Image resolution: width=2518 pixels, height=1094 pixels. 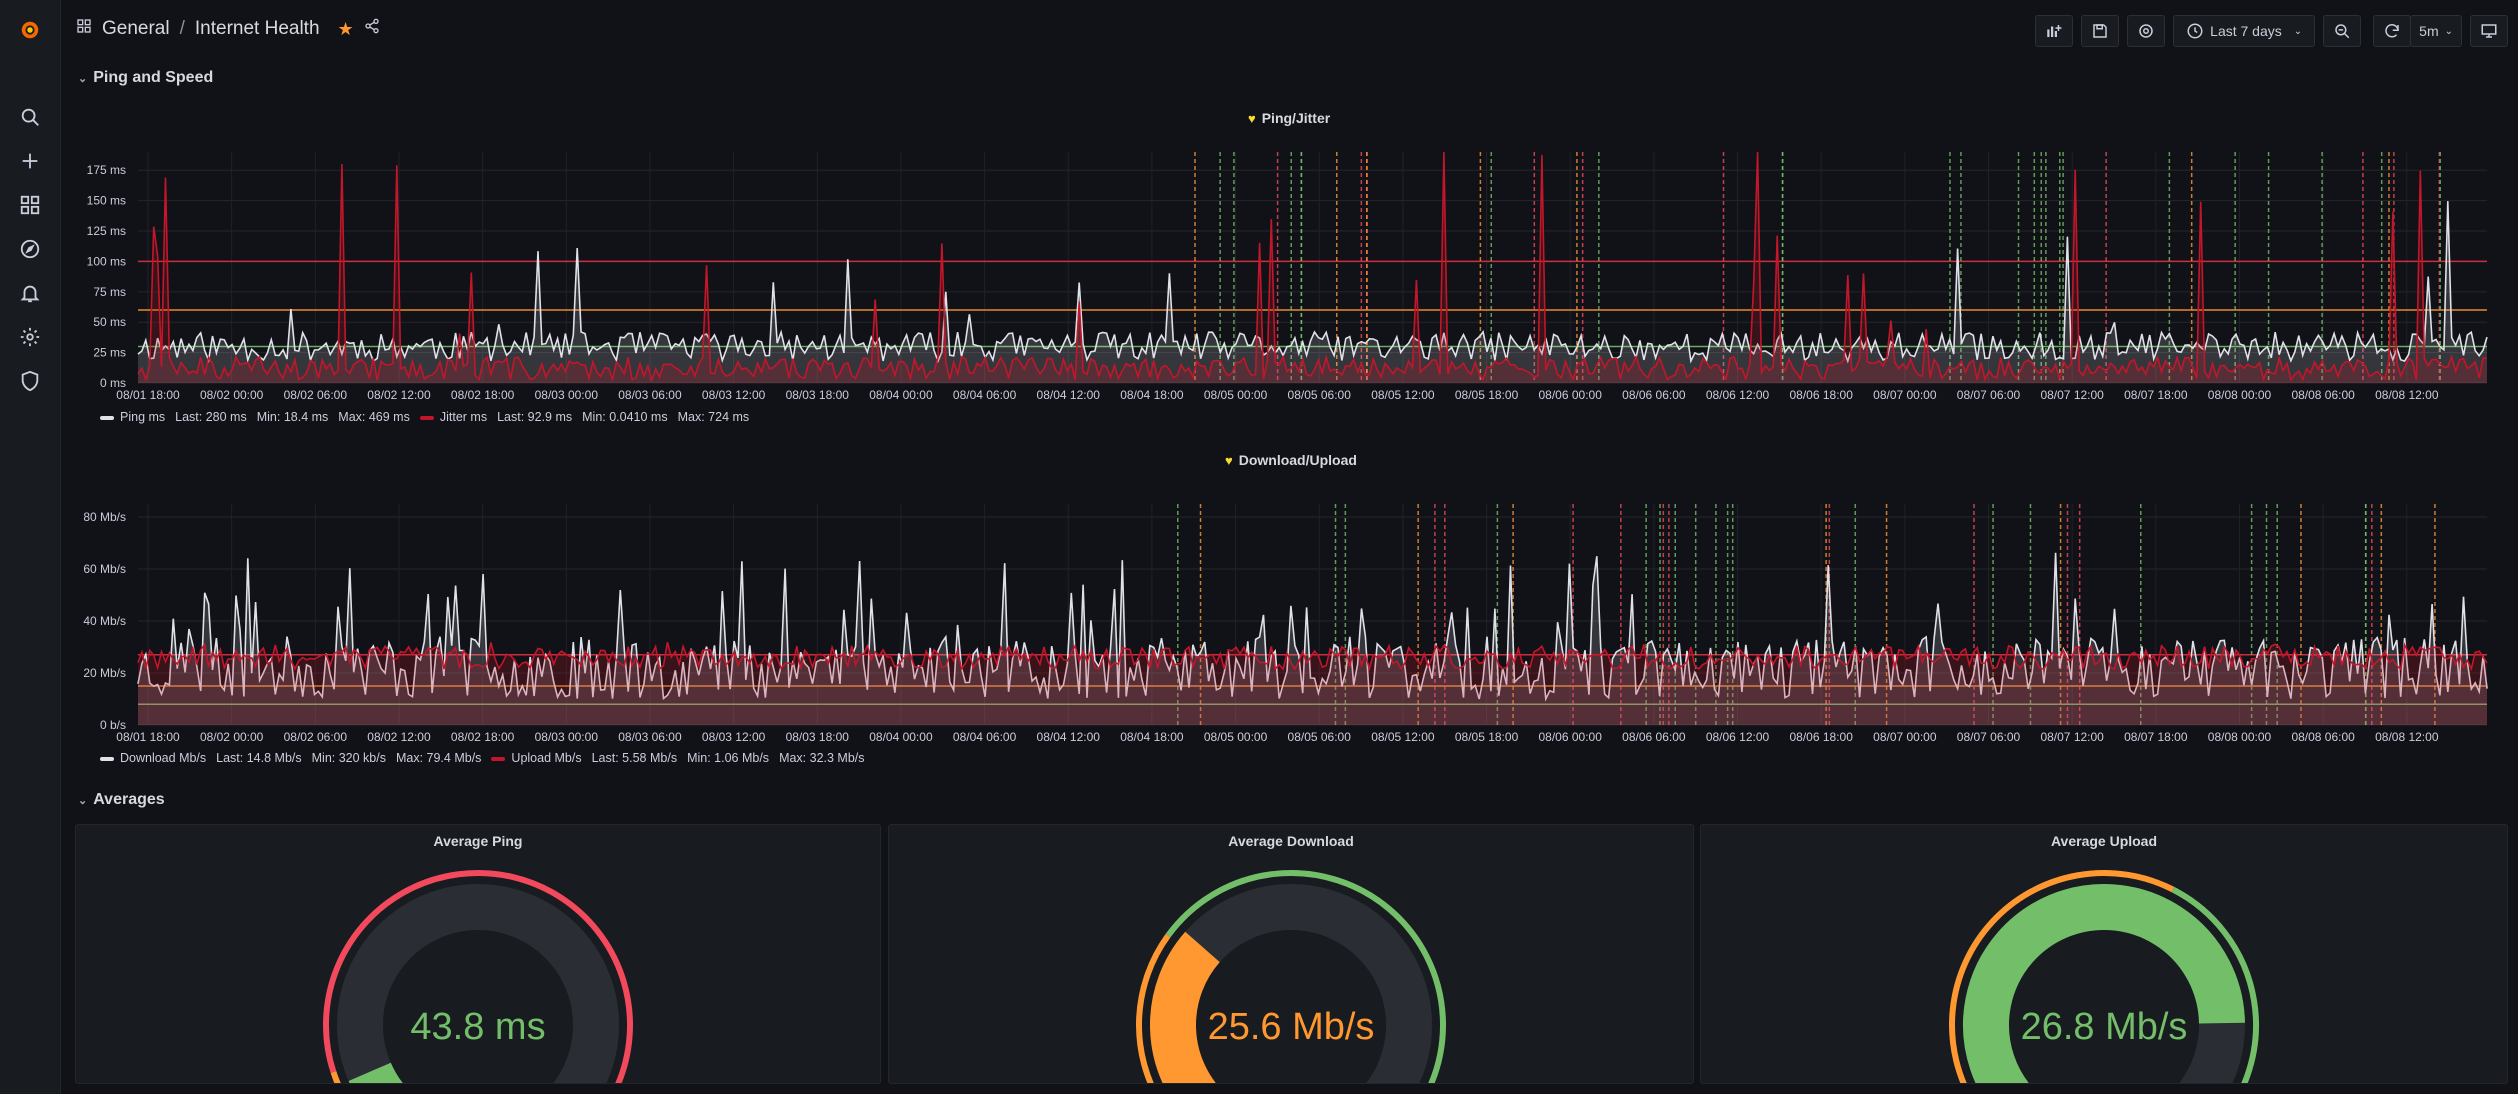 What do you see at coordinates (477, 1027) in the screenshot?
I see `gauge-value-text: 43.8 ms` at bounding box center [477, 1027].